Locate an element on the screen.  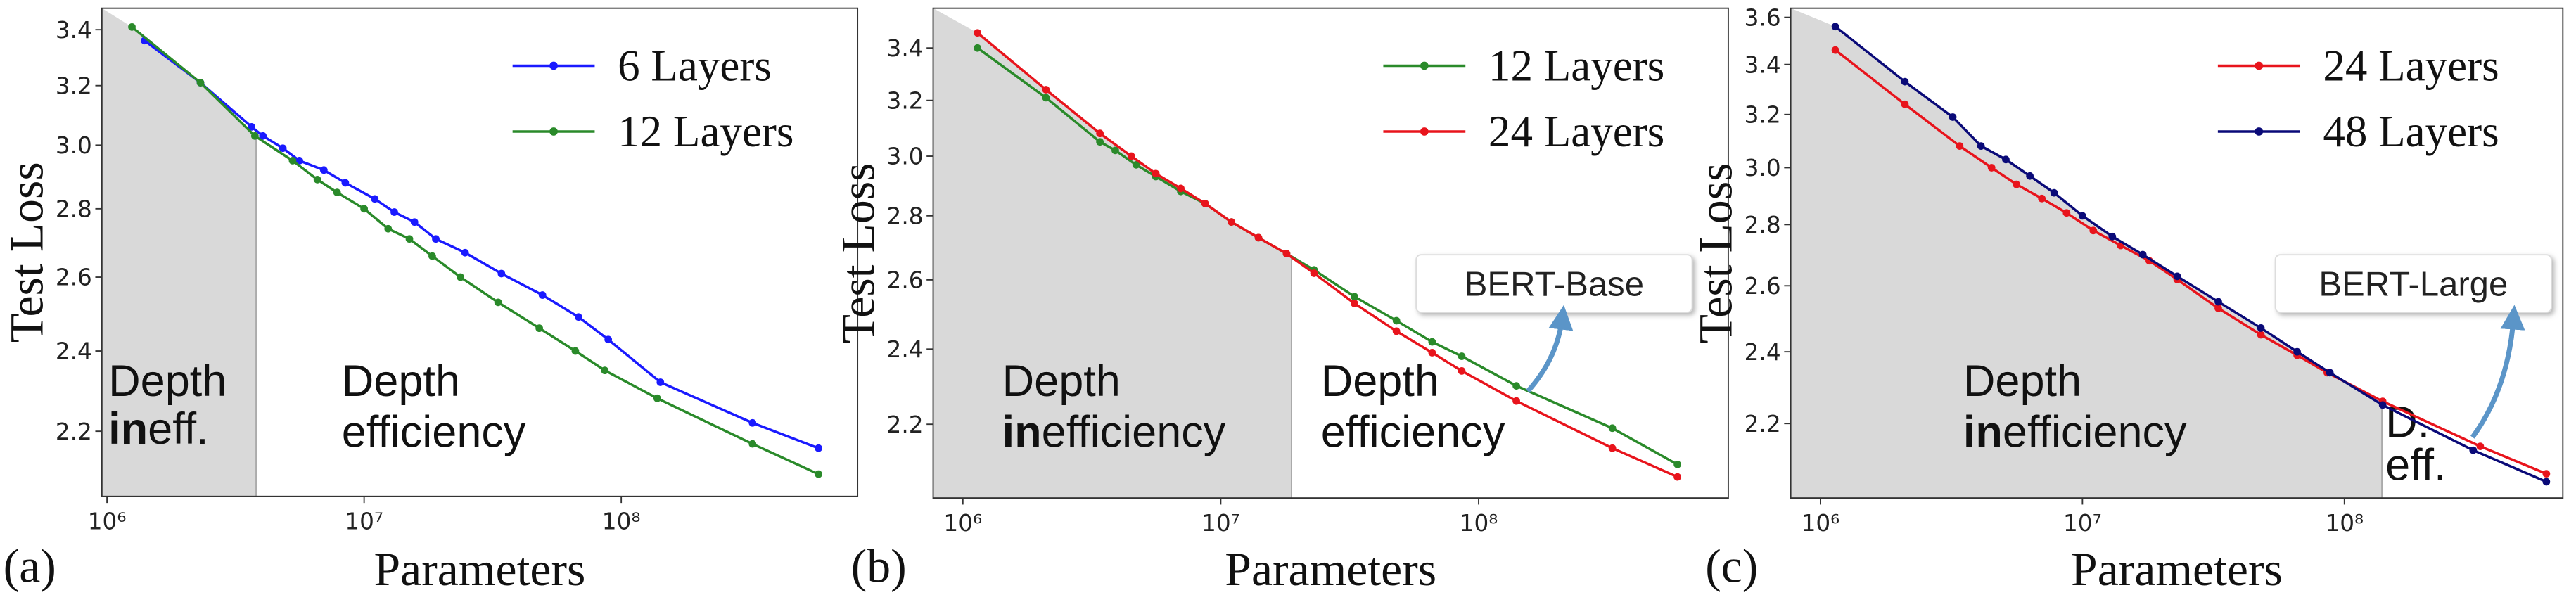
callout-label: BERT-Large is located at coordinates (2413, 285).